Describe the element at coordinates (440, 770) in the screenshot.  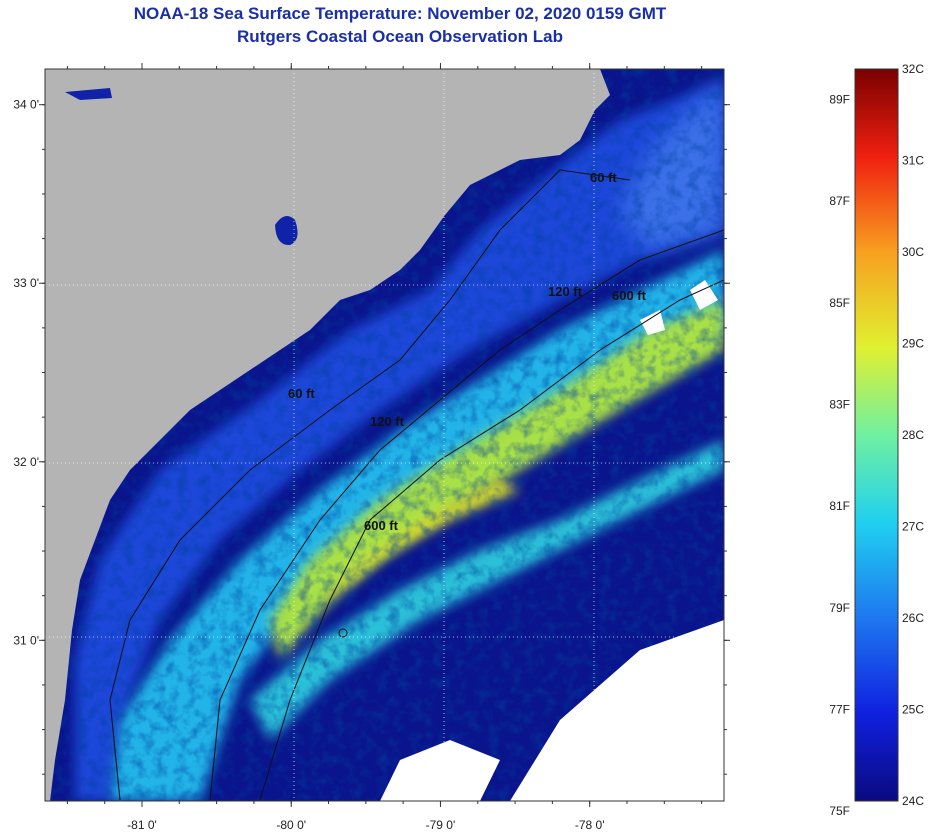
I see `cloud-mask-south` at that location.